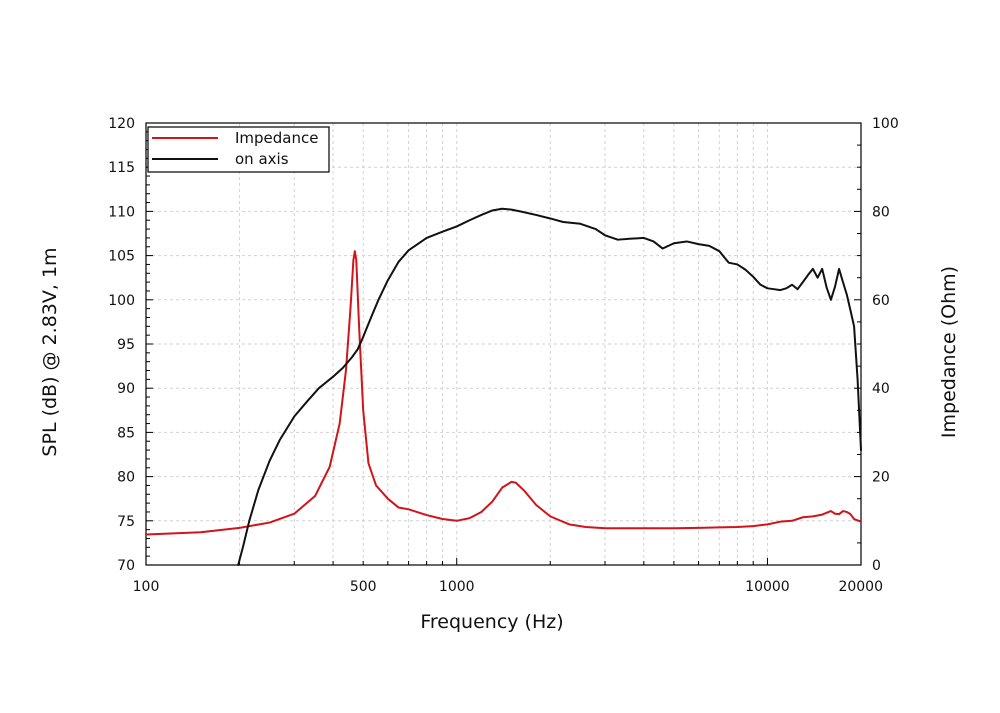 The width and height of the screenshot is (1000, 713). Describe the element at coordinates (881, 301) in the screenshot. I see `y2-tick-label: 60` at that location.